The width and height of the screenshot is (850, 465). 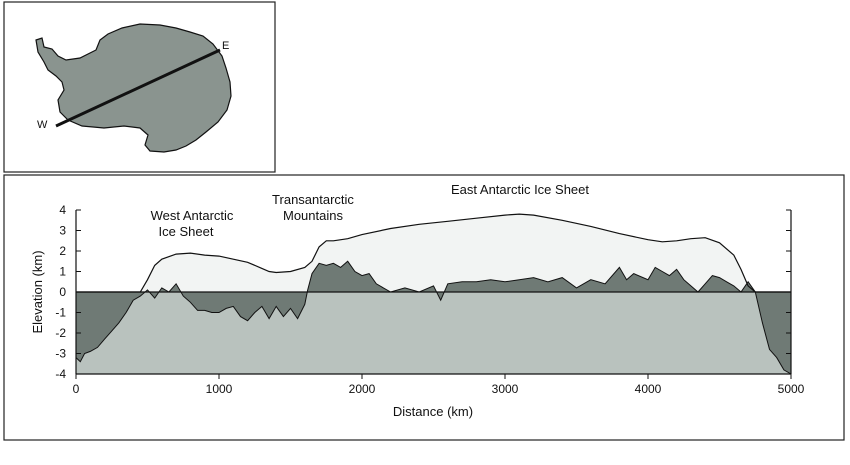 What do you see at coordinates (42, 125) in the screenshot?
I see `inset-label-w: W` at bounding box center [42, 125].